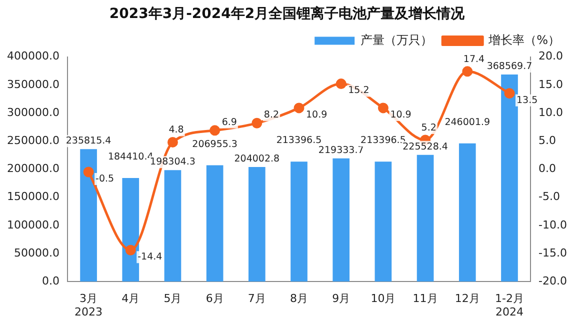 The width and height of the screenshot is (576, 326). Describe the element at coordinates (425, 146) in the screenshot. I see `data-label: 225528.4` at that location.